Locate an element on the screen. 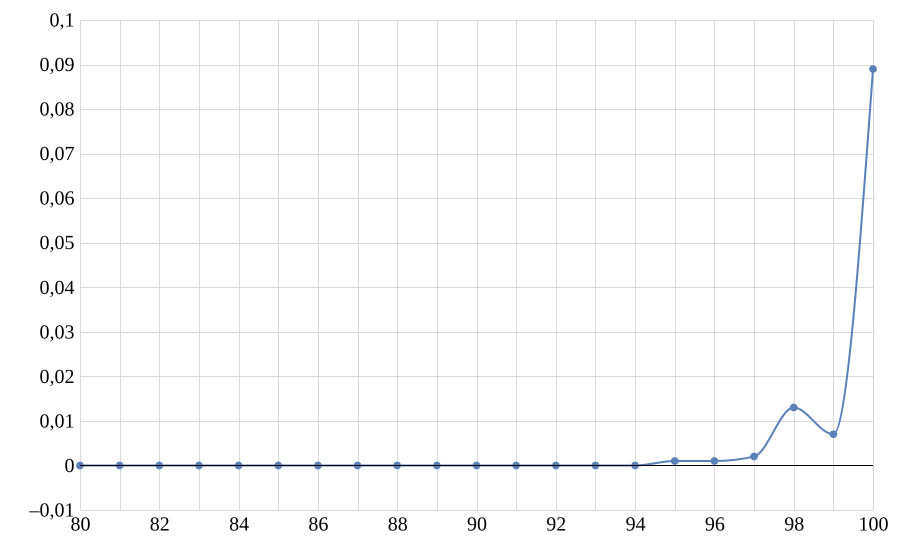  y-tick-label: 0,1 is located at coordinates (62, 21).